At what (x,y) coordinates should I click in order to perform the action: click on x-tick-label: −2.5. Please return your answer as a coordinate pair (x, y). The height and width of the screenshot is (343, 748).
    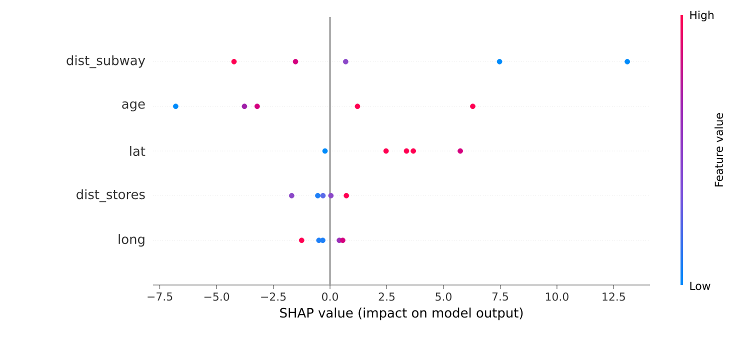
    Looking at the image, I should click on (273, 296).